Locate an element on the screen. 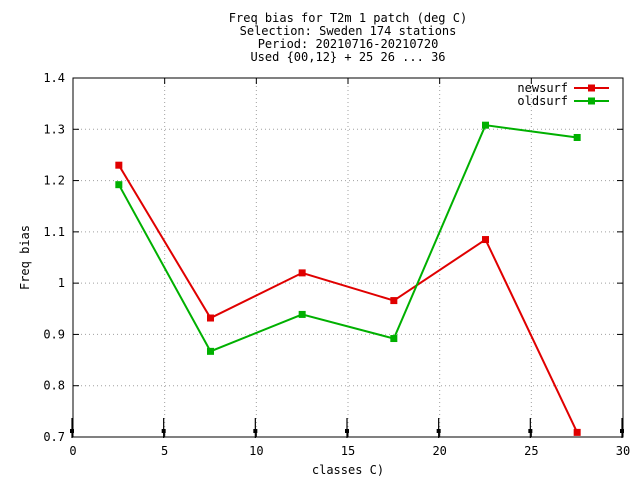  y-tick-label: 0.9 is located at coordinates (54, 334).